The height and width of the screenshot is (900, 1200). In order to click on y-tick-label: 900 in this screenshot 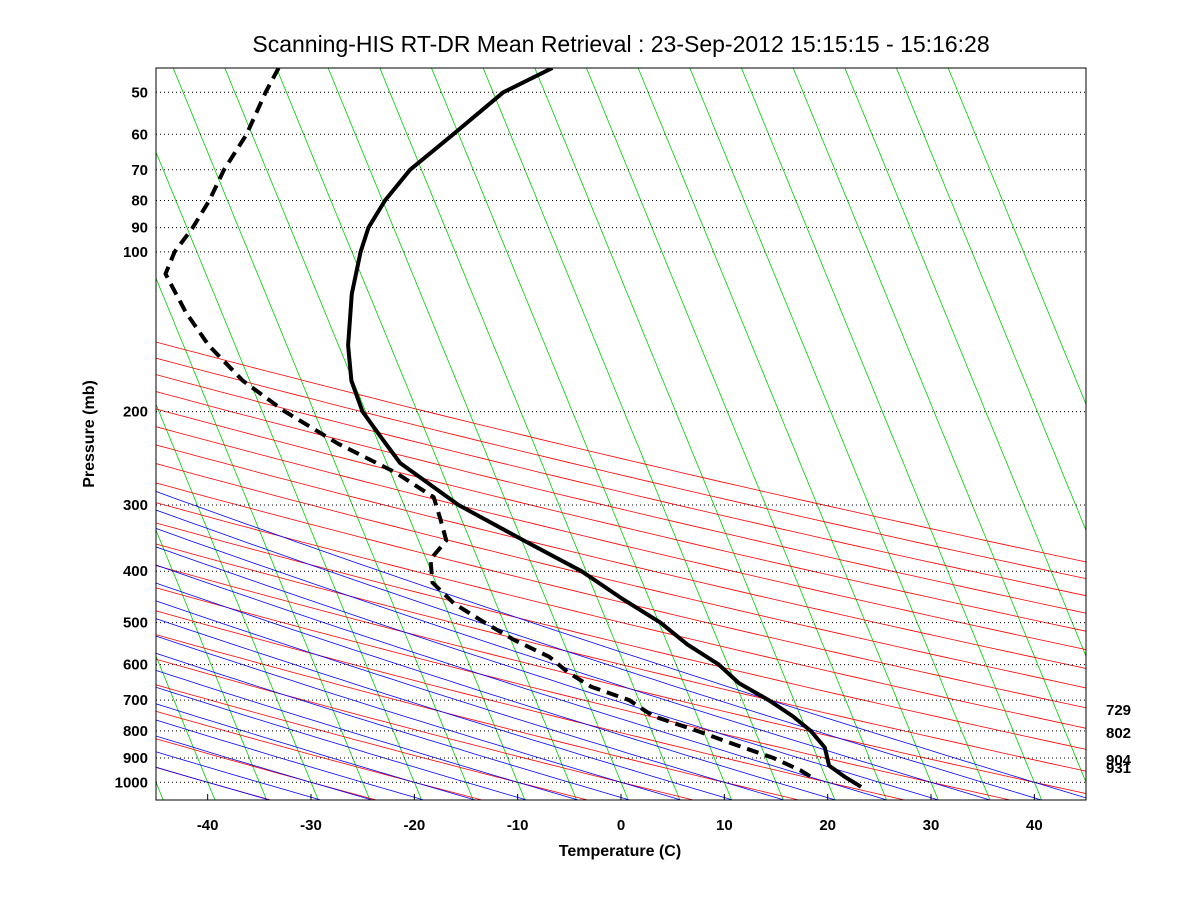, I will do `click(135, 758)`.